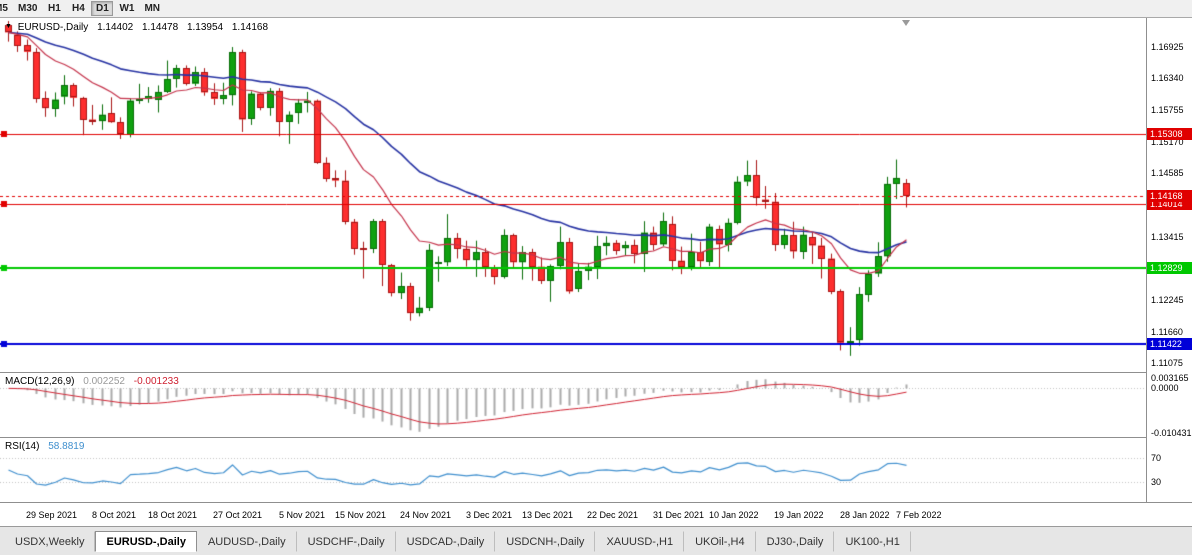 The height and width of the screenshot is (555, 1192). Describe the element at coordinates (160, 27) in the screenshot. I see `ohlc-high: 1.14478` at that location.